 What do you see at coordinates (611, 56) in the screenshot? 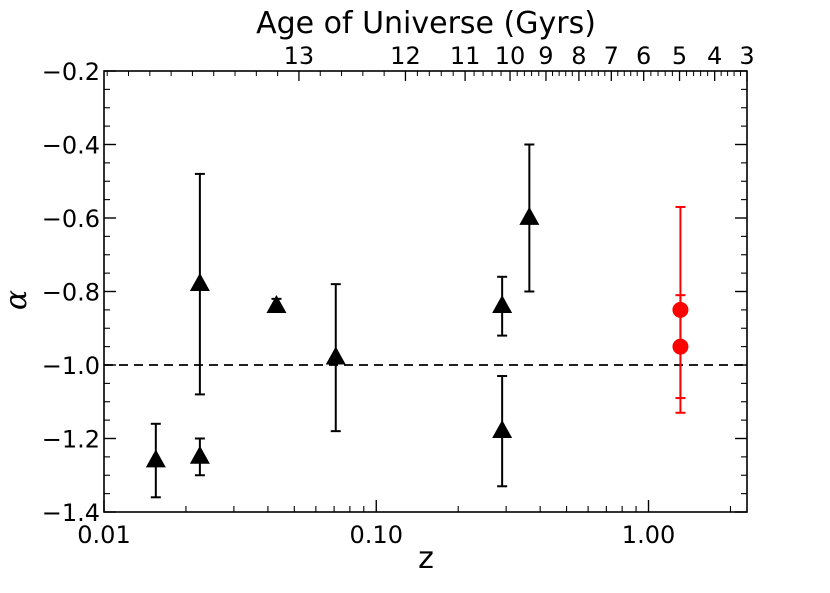
I see `top-tick-label: 7` at bounding box center [611, 56].